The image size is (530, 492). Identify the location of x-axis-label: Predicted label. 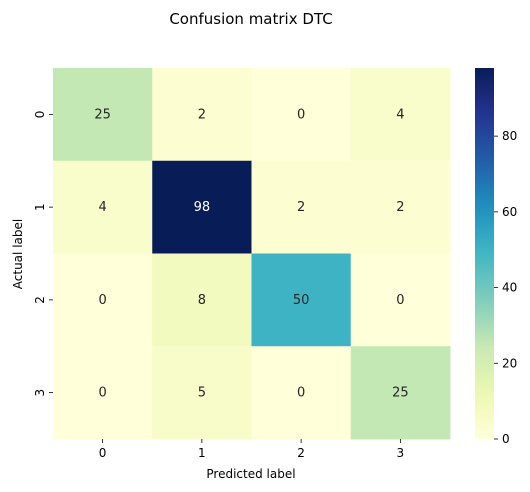
(250, 474).